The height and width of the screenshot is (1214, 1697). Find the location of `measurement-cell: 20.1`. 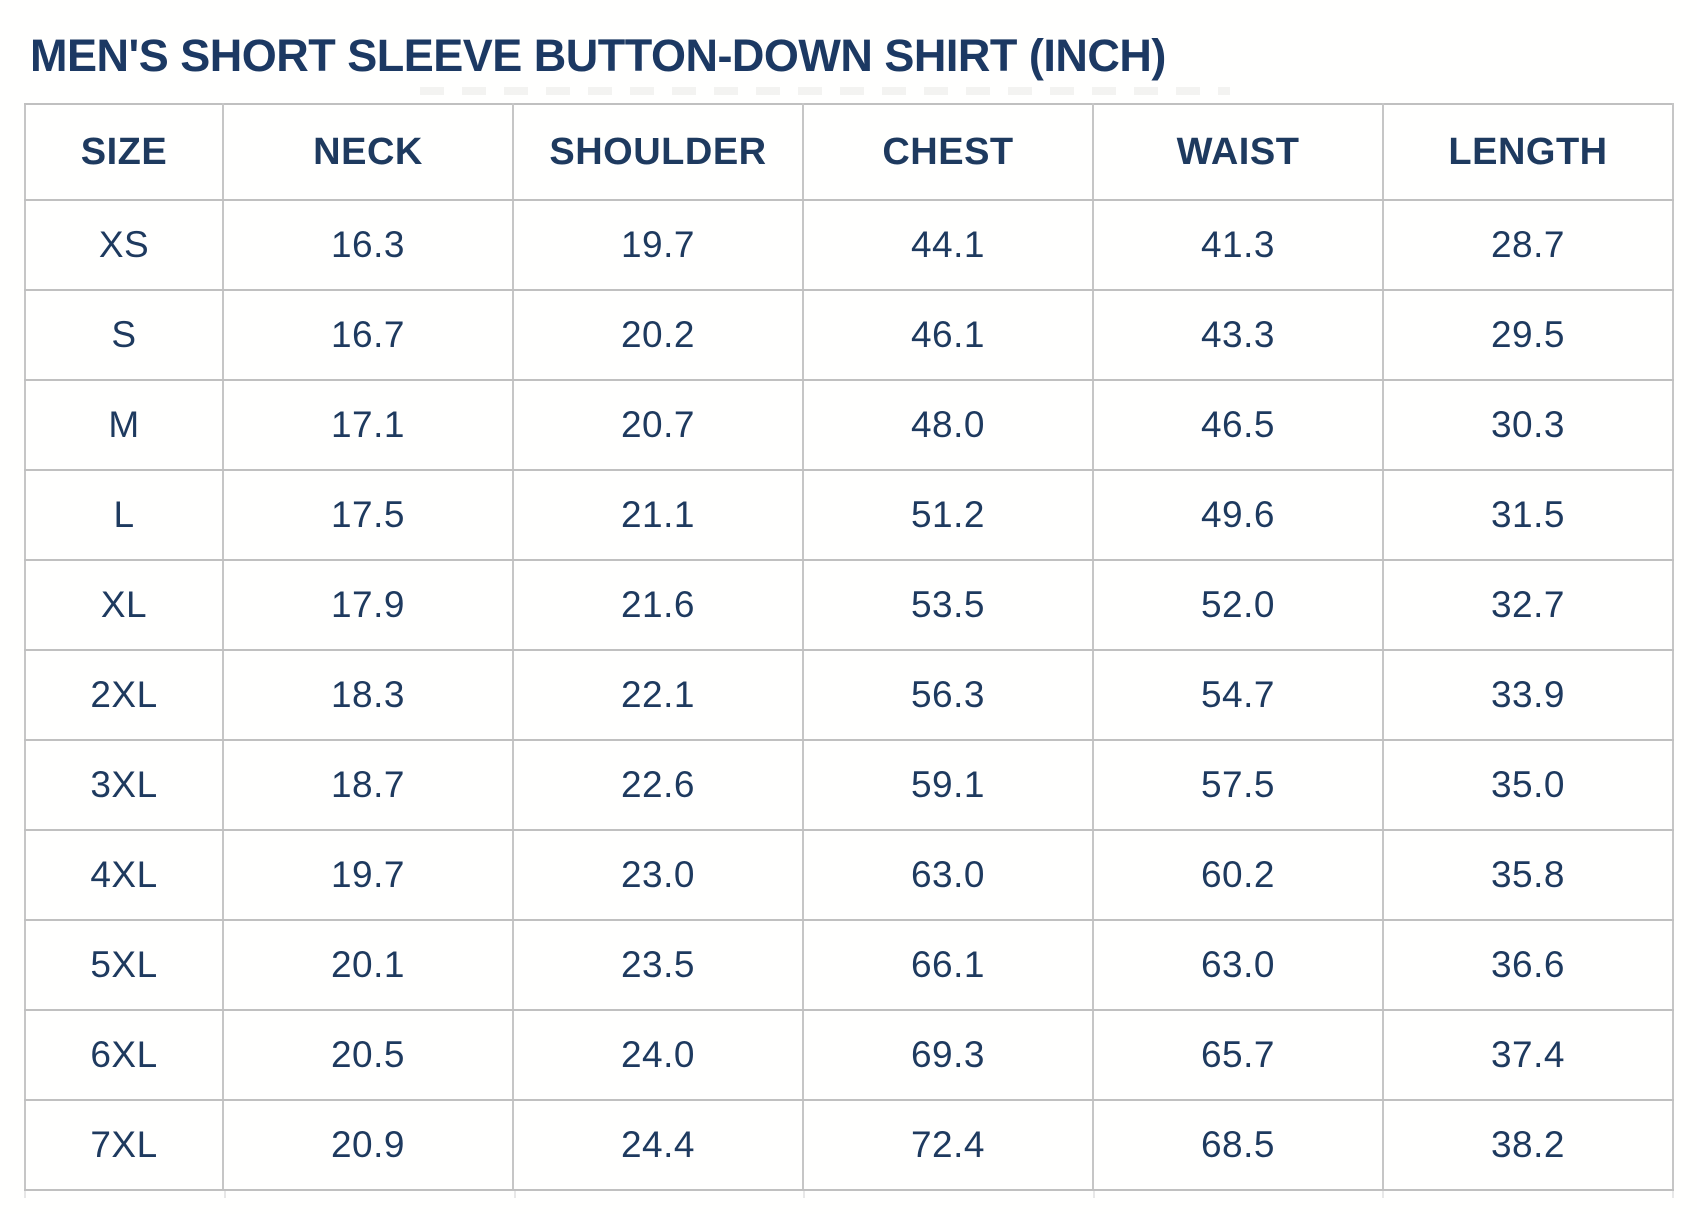

measurement-cell: 20.1 is located at coordinates (368, 965).